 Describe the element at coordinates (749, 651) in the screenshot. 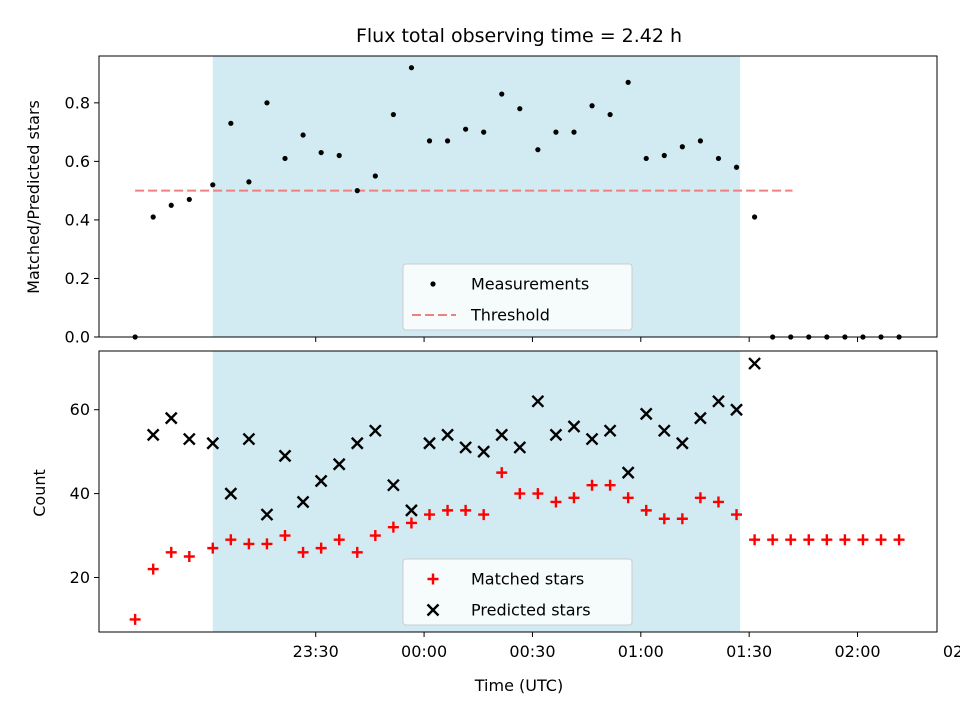

I see `xtick-label-4: 01:30` at that location.